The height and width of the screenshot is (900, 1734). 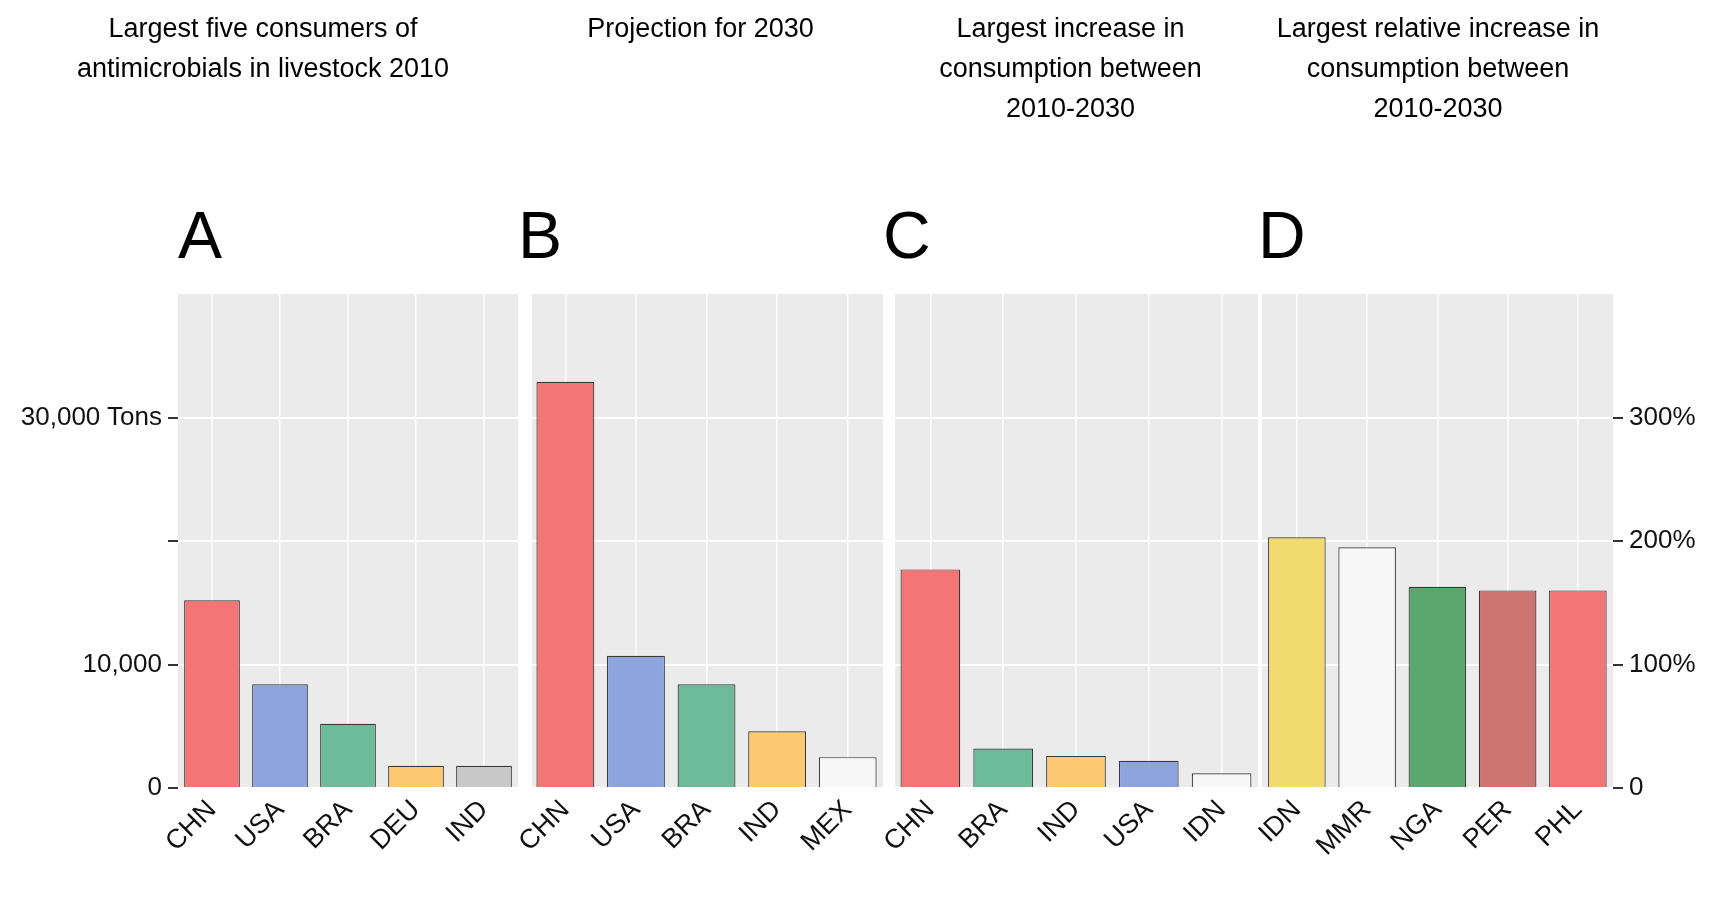 What do you see at coordinates (263, 48) in the screenshot?
I see `chart-title: Largest five consumers of antimicrobials in livestock 2010` at bounding box center [263, 48].